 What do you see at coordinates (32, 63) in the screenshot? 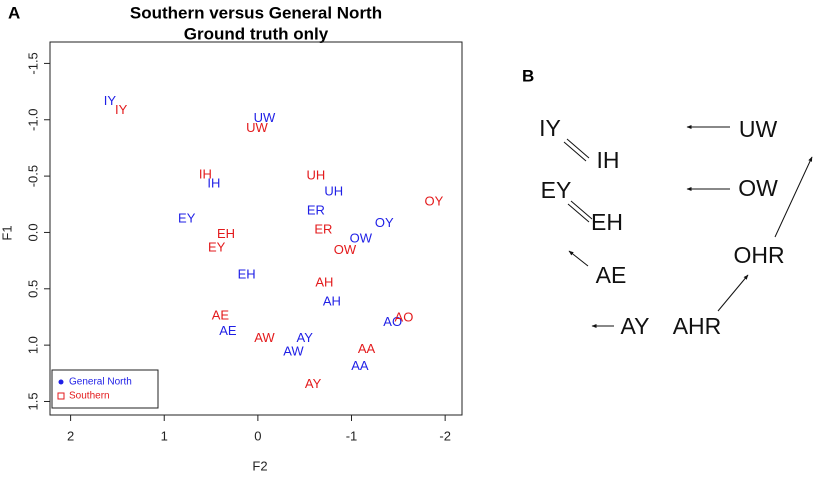
I see `y-tick-label: -1.5` at bounding box center [32, 63].